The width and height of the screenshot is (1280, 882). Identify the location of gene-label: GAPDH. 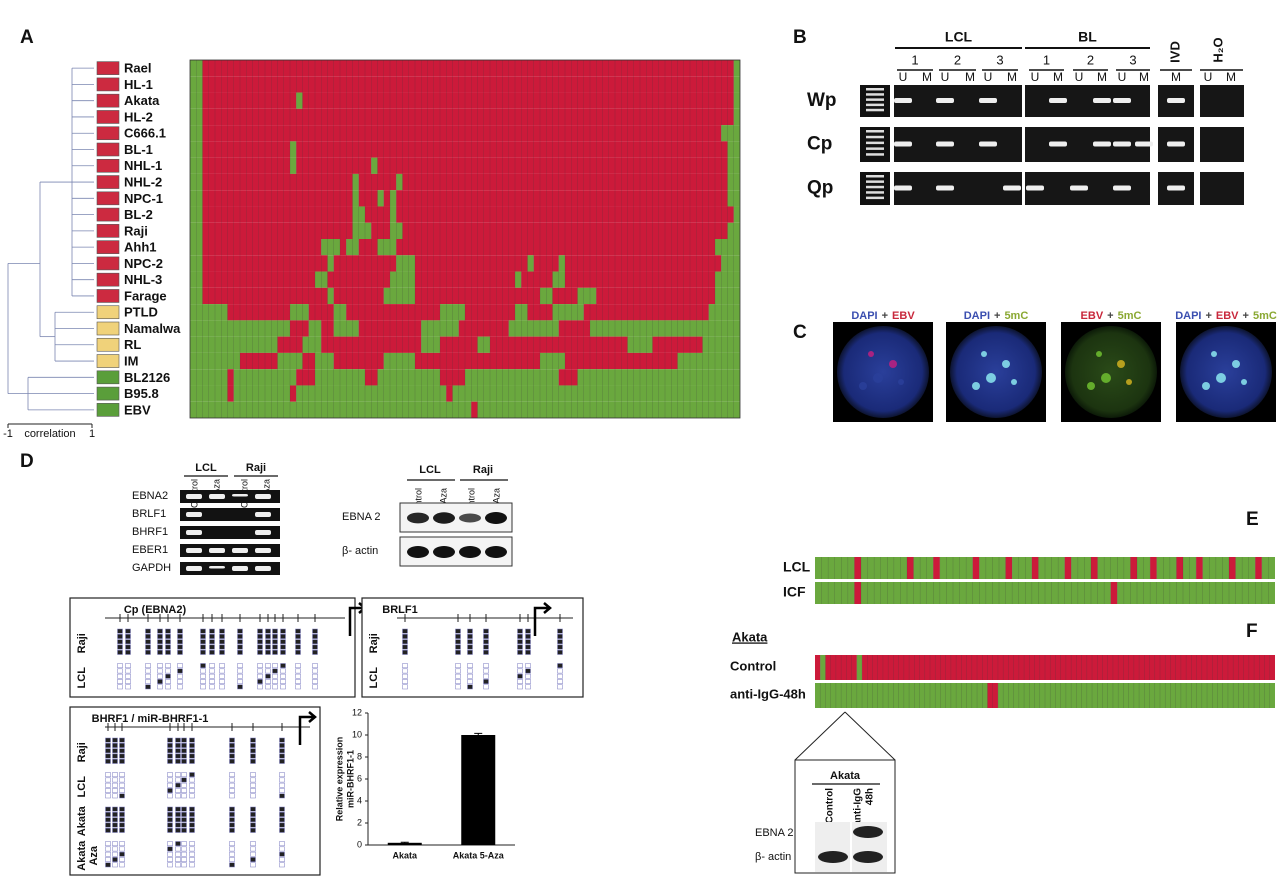
(151, 568).